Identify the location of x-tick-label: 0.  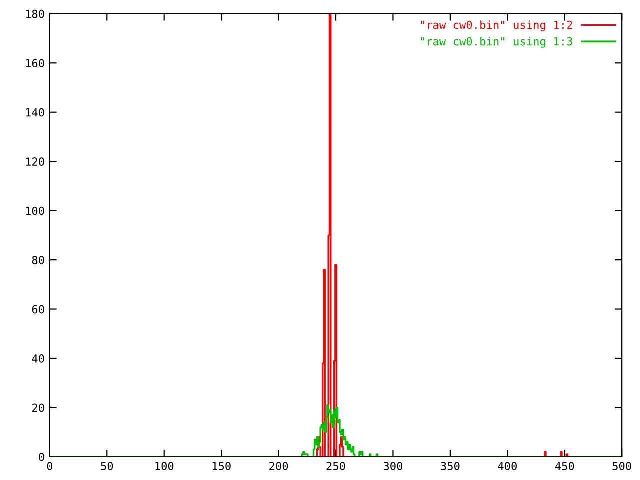
(50, 466).